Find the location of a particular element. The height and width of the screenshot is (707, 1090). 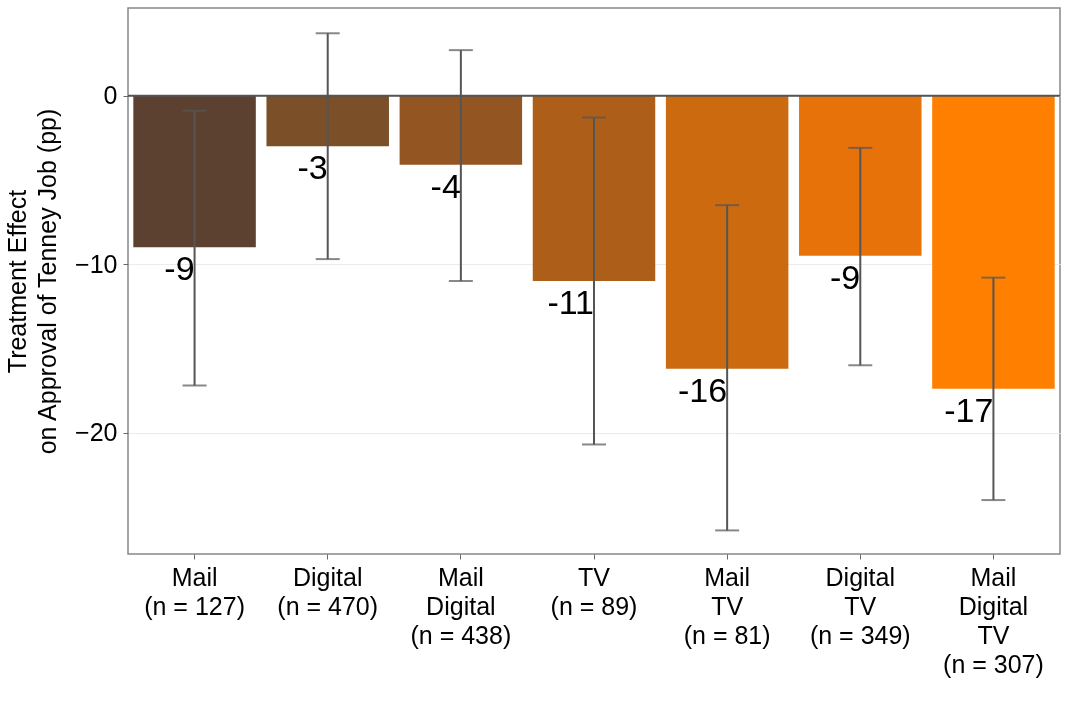

y-tick-label: 0 is located at coordinates (110, 95).